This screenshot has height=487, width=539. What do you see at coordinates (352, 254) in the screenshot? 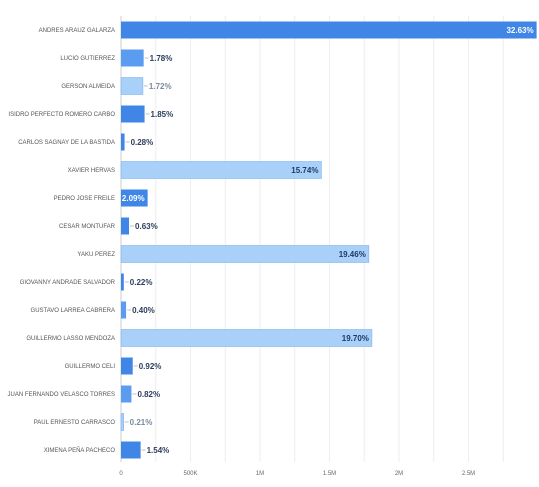
I see `data-label: 19.46%` at bounding box center [352, 254].